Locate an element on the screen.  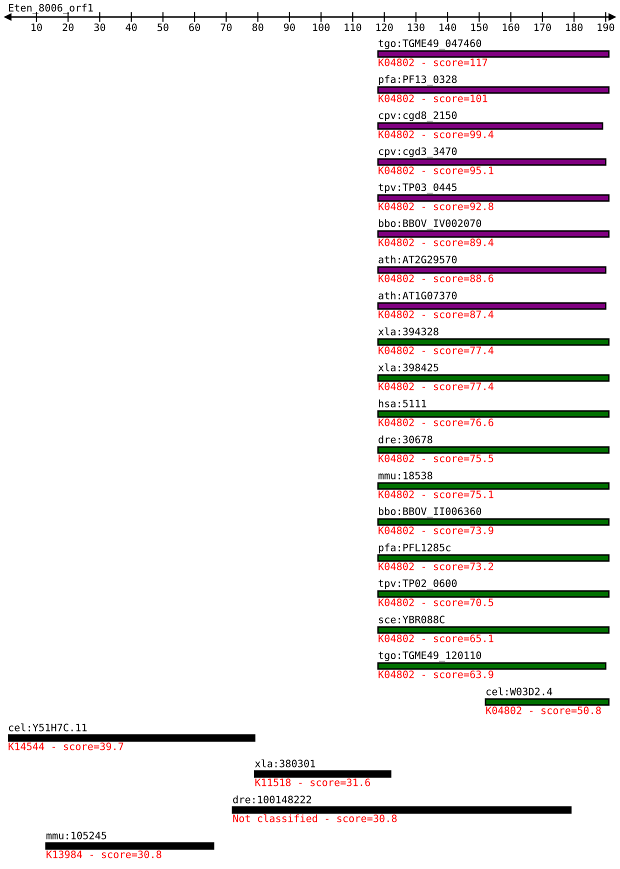
annotation: Not classified - score=30.8 is located at coordinates (315, 818).